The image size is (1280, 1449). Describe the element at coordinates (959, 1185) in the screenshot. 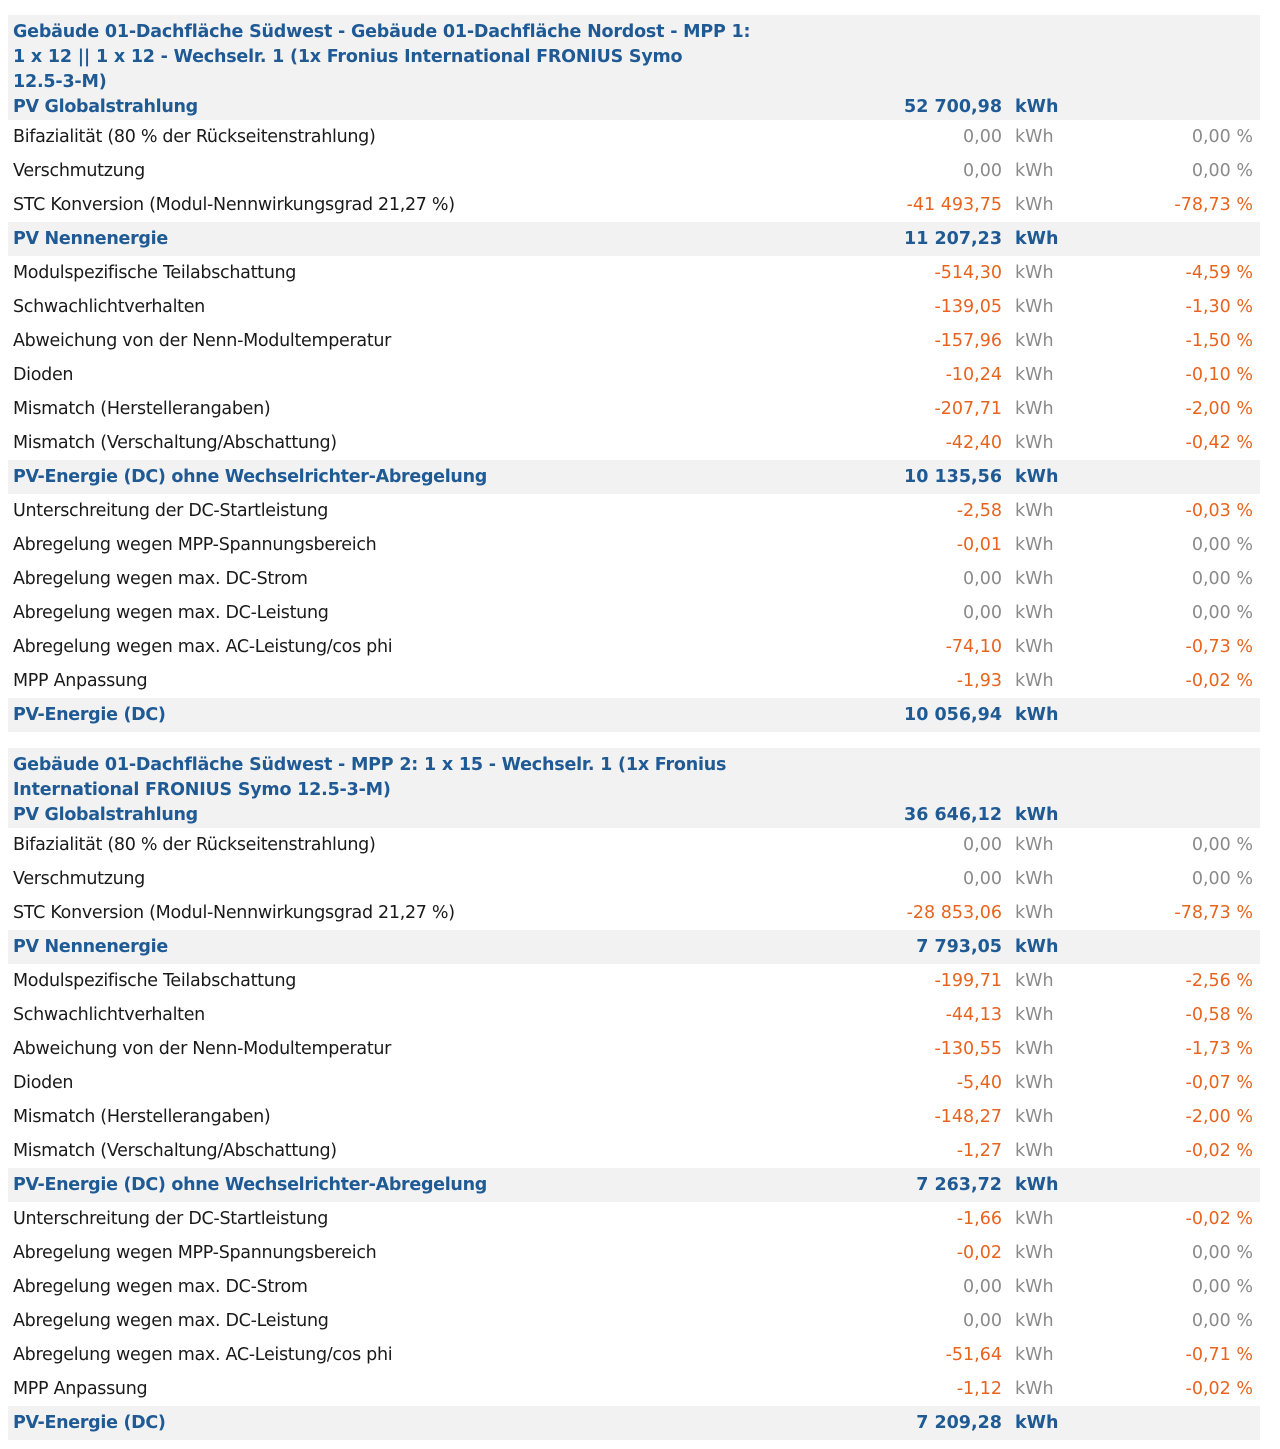

I see `energy-value: 7 263,72` at that location.